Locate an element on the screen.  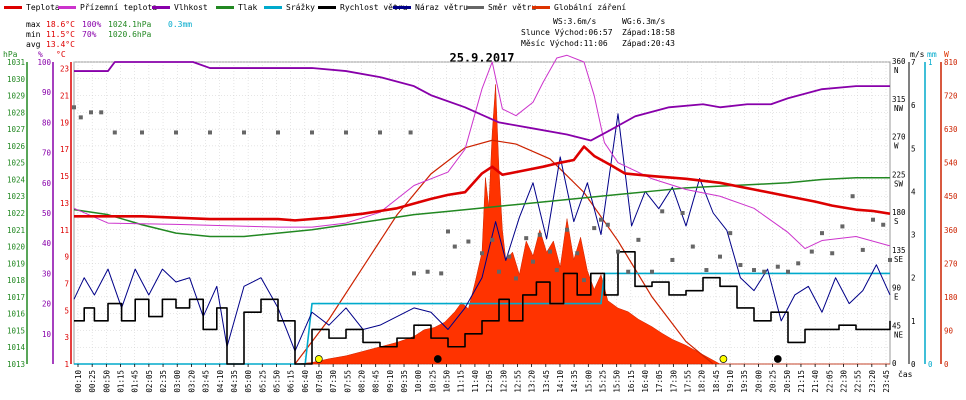
x-tick-label: 22:05 is located at coordinates (829, 381).